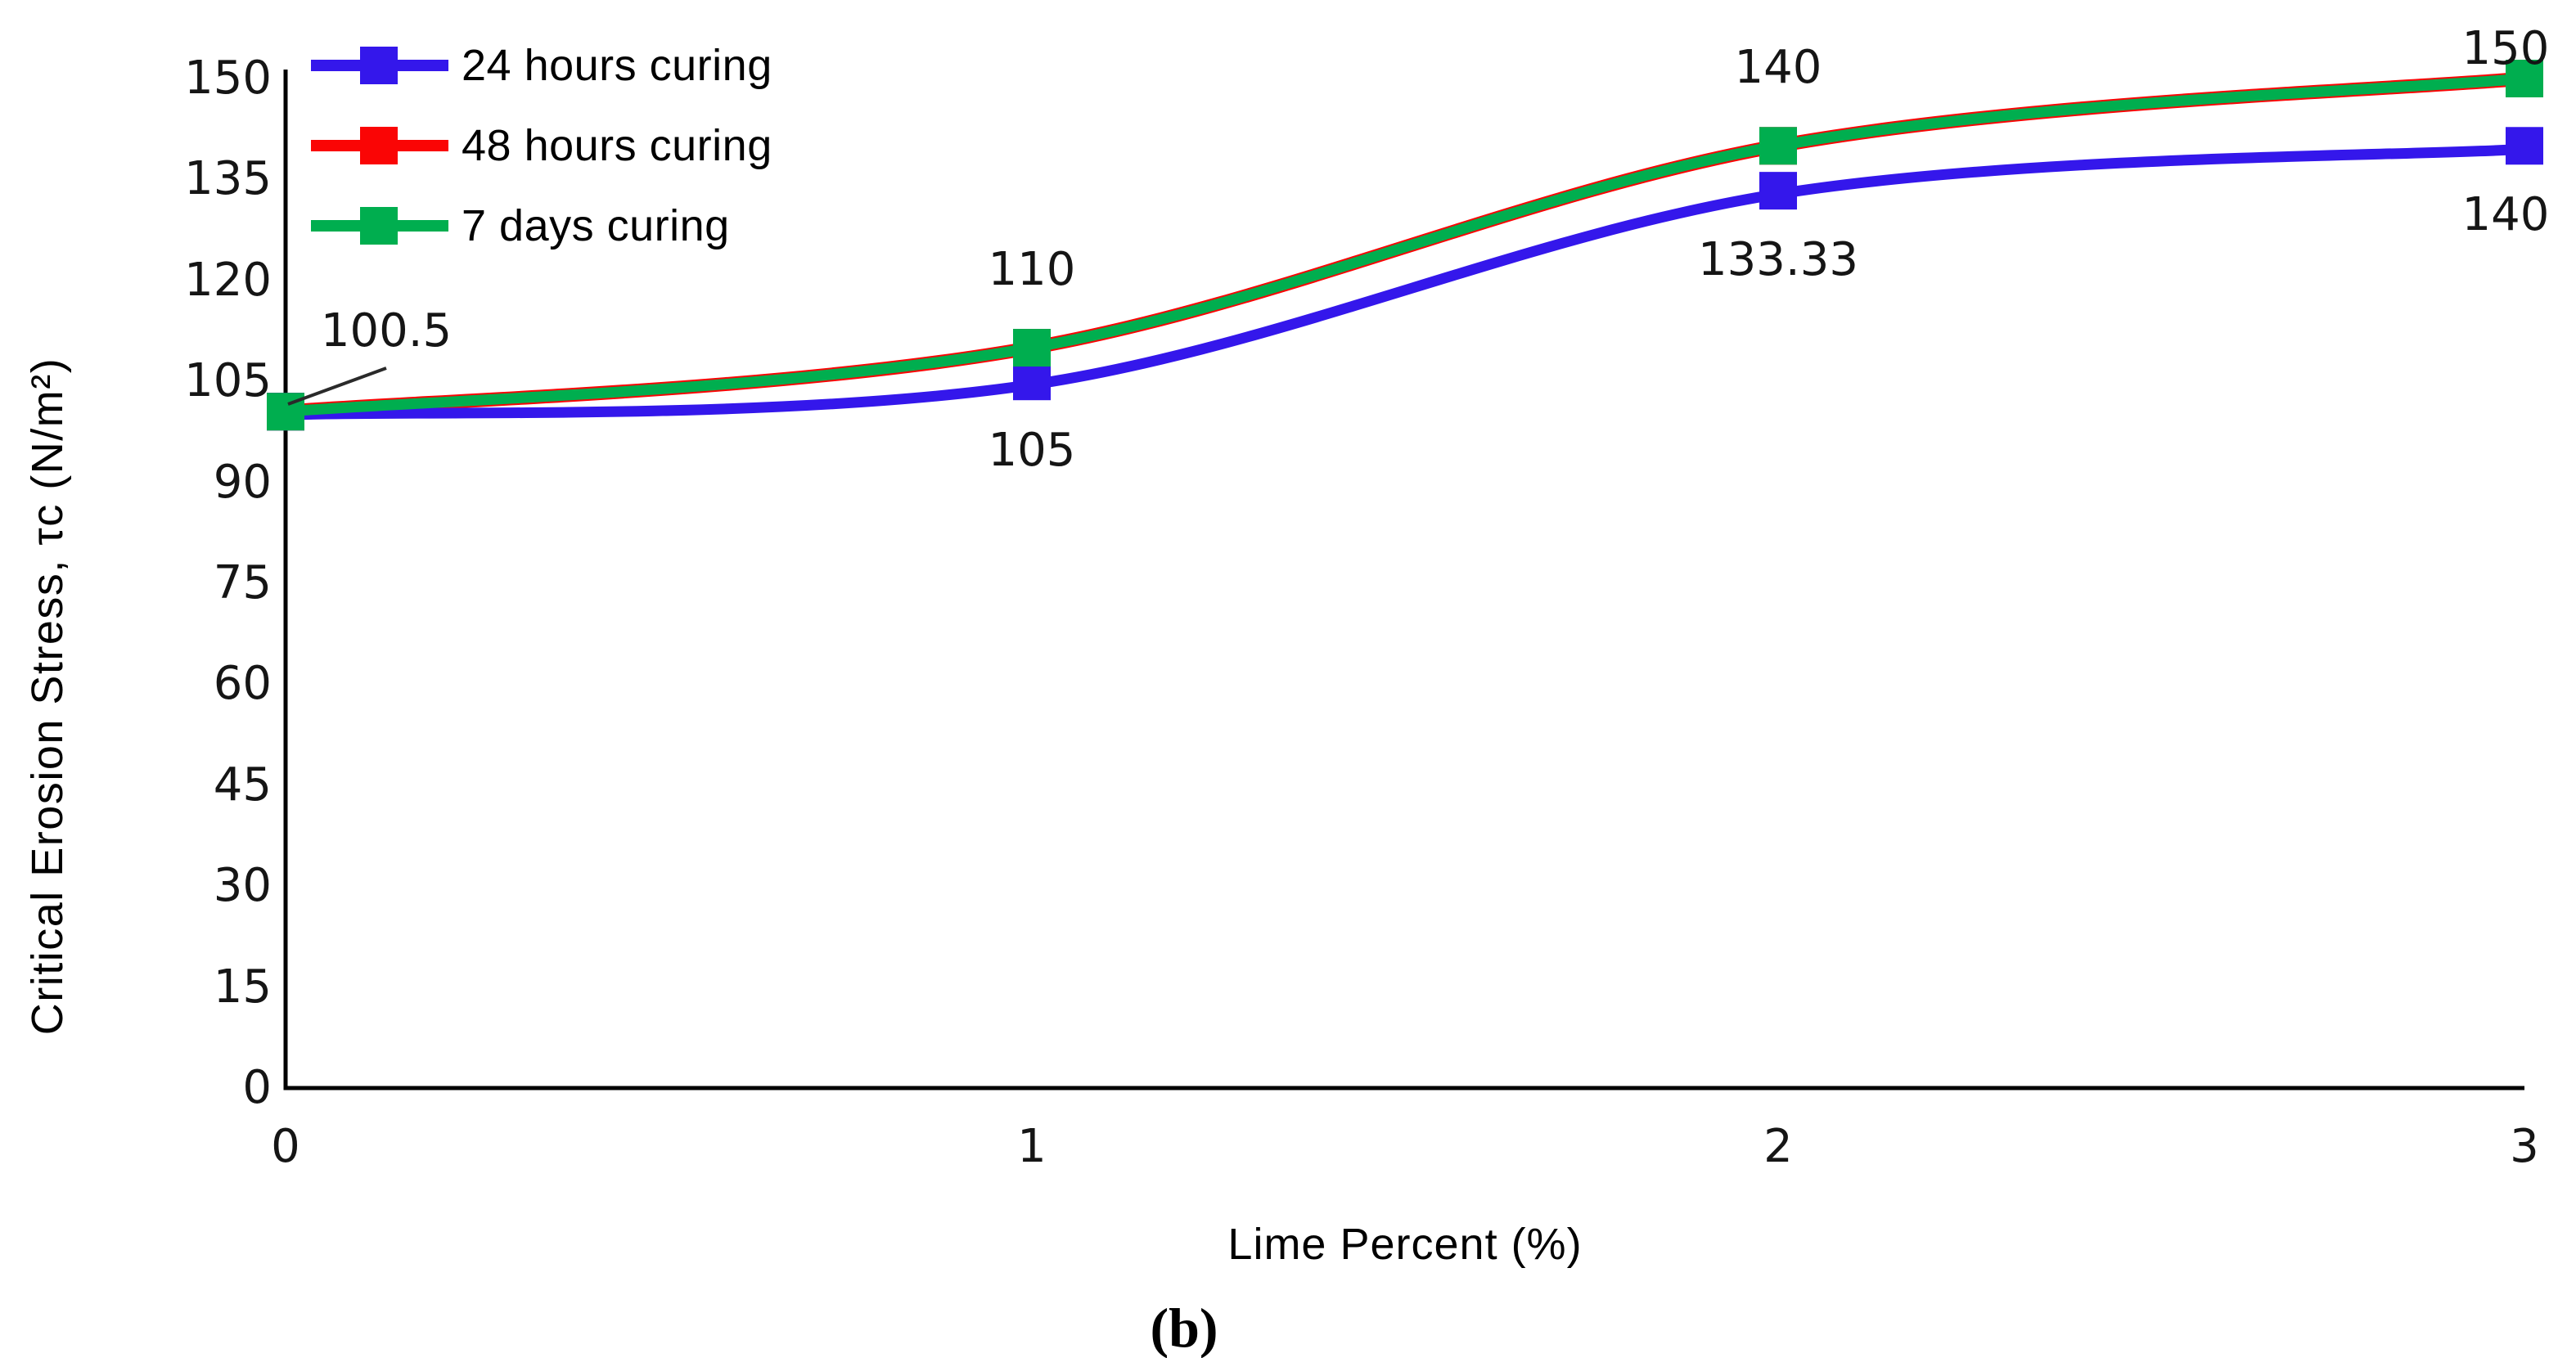 The height and width of the screenshot is (1358, 2576). What do you see at coordinates (1778, 1147) in the screenshot?
I see `x-tick-label: 2` at bounding box center [1778, 1147].